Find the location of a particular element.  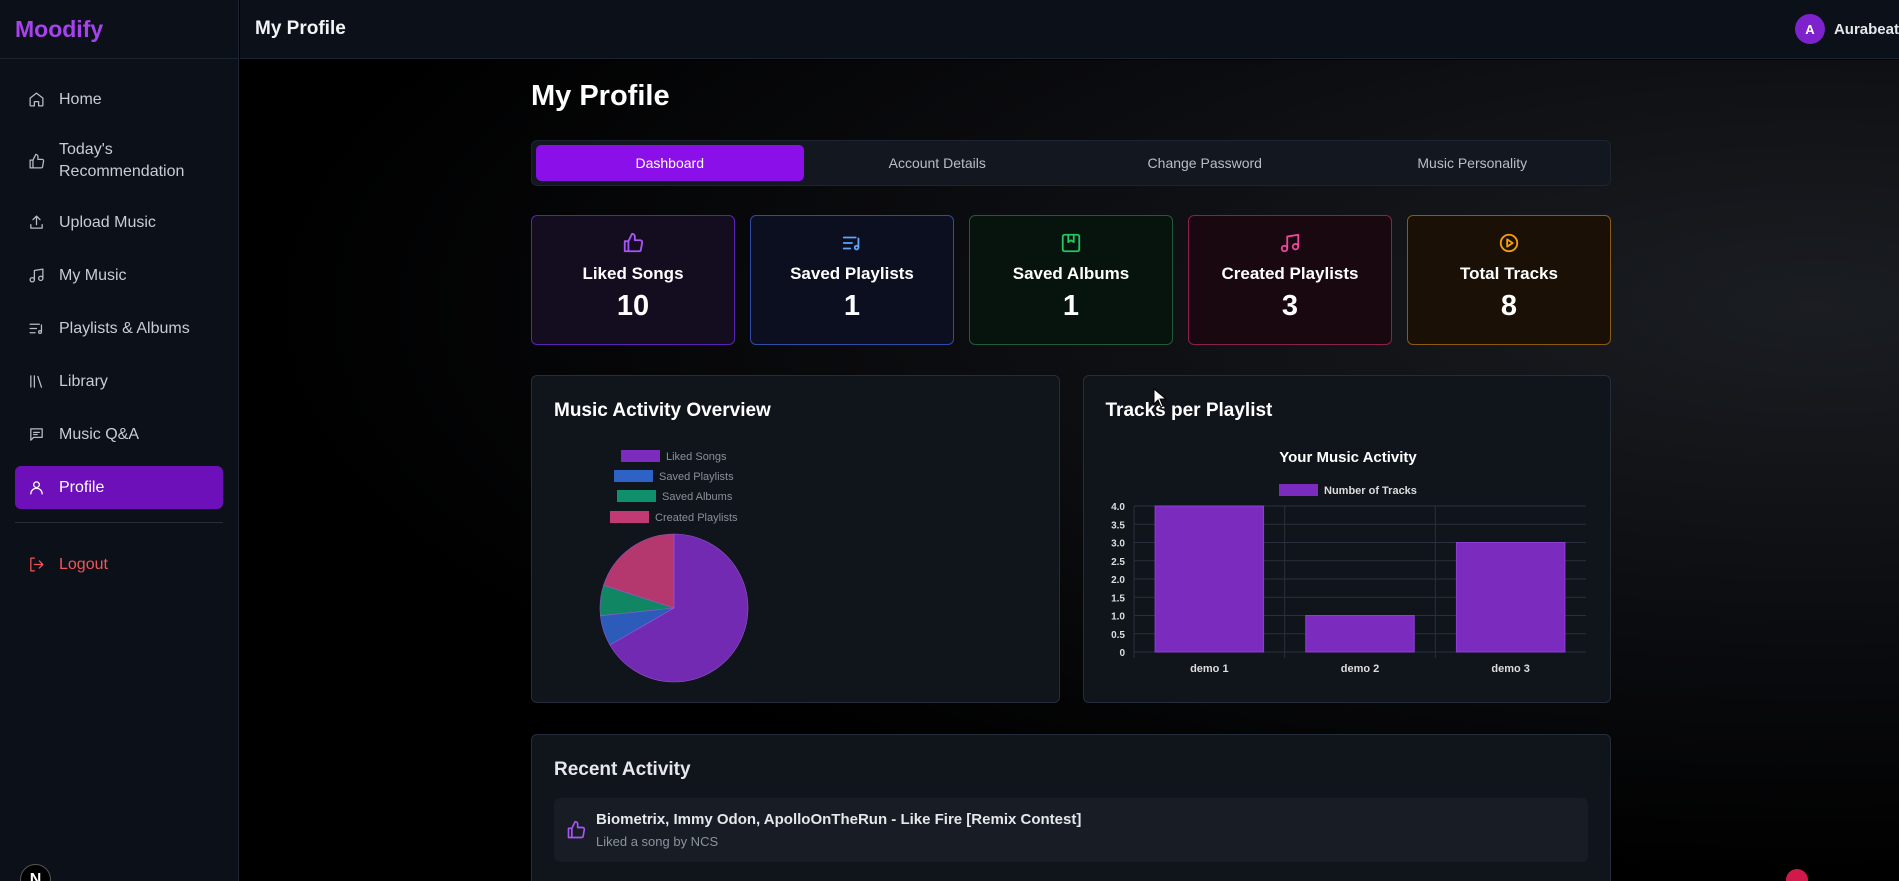

y-tick-label: 2.5 is located at coordinates (1118, 562).